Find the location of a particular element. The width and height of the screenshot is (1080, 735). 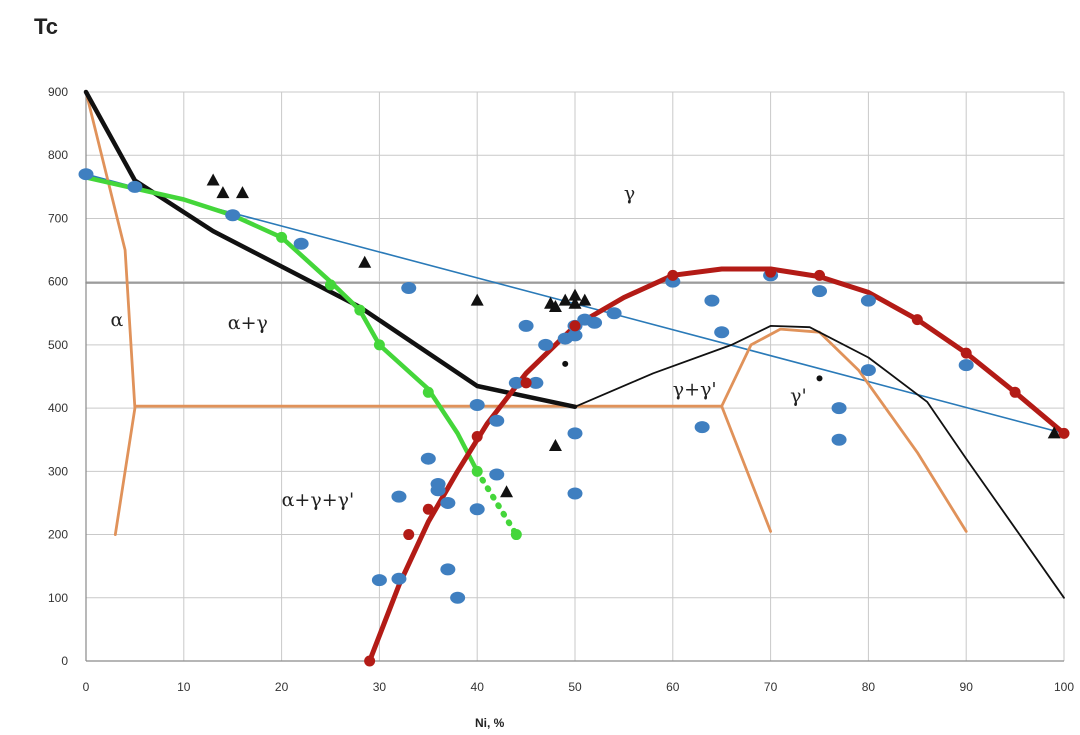

y-tick-label: 900 is located at coordinates (58, 92).